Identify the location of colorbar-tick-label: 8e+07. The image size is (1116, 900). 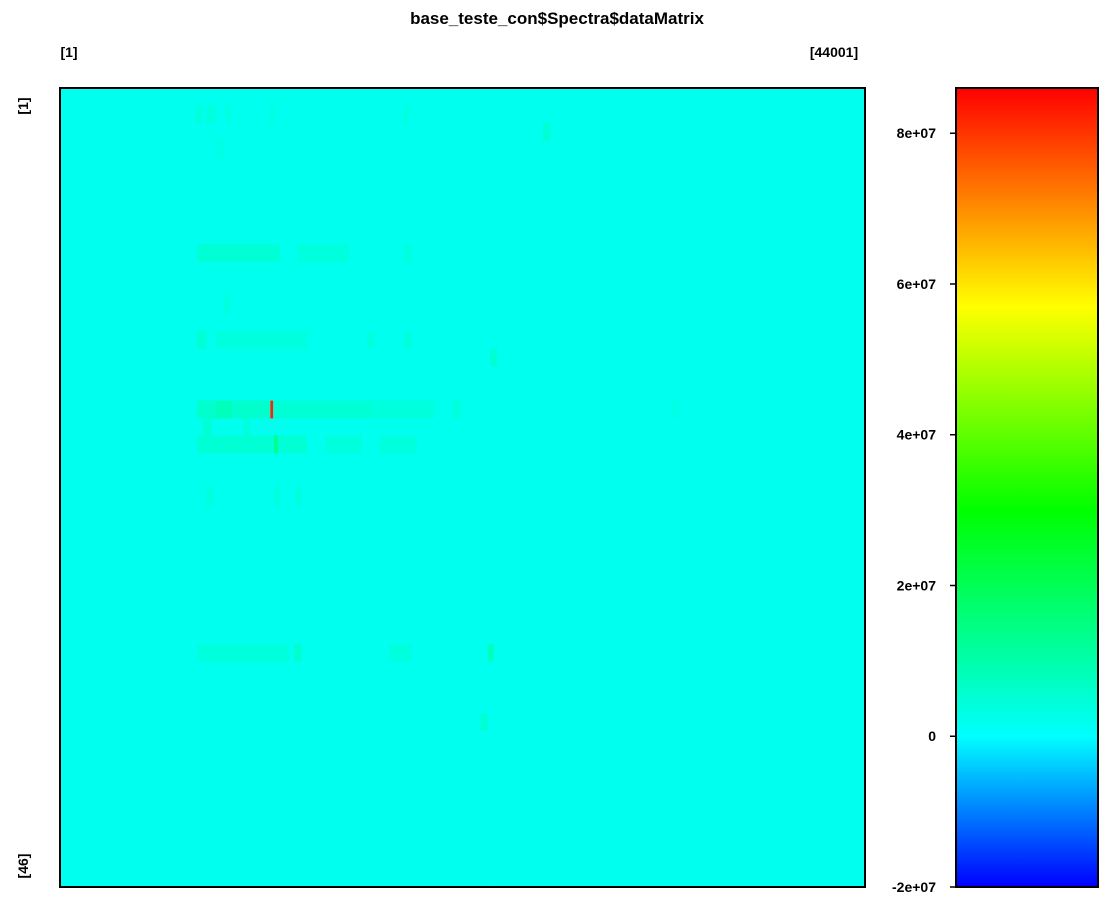
(917, 133).